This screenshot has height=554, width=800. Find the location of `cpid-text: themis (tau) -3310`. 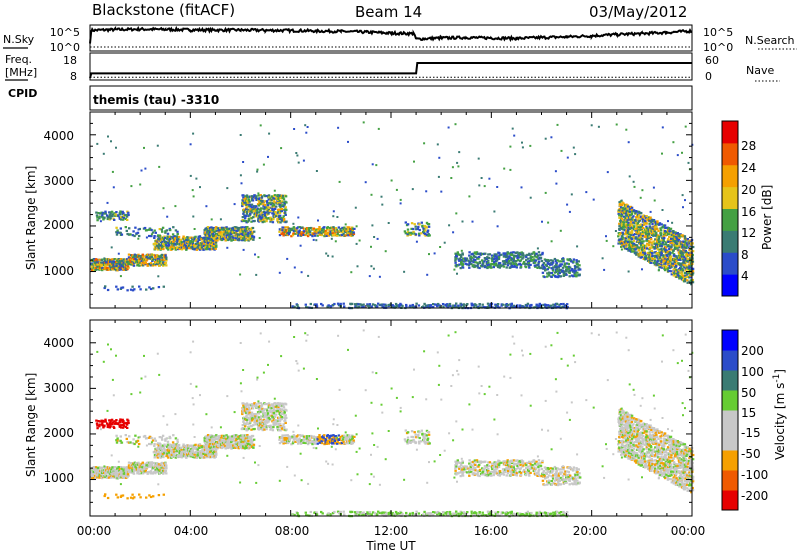

cpid-text: themis (tau) -3310 is located at coordinates (156, 100).